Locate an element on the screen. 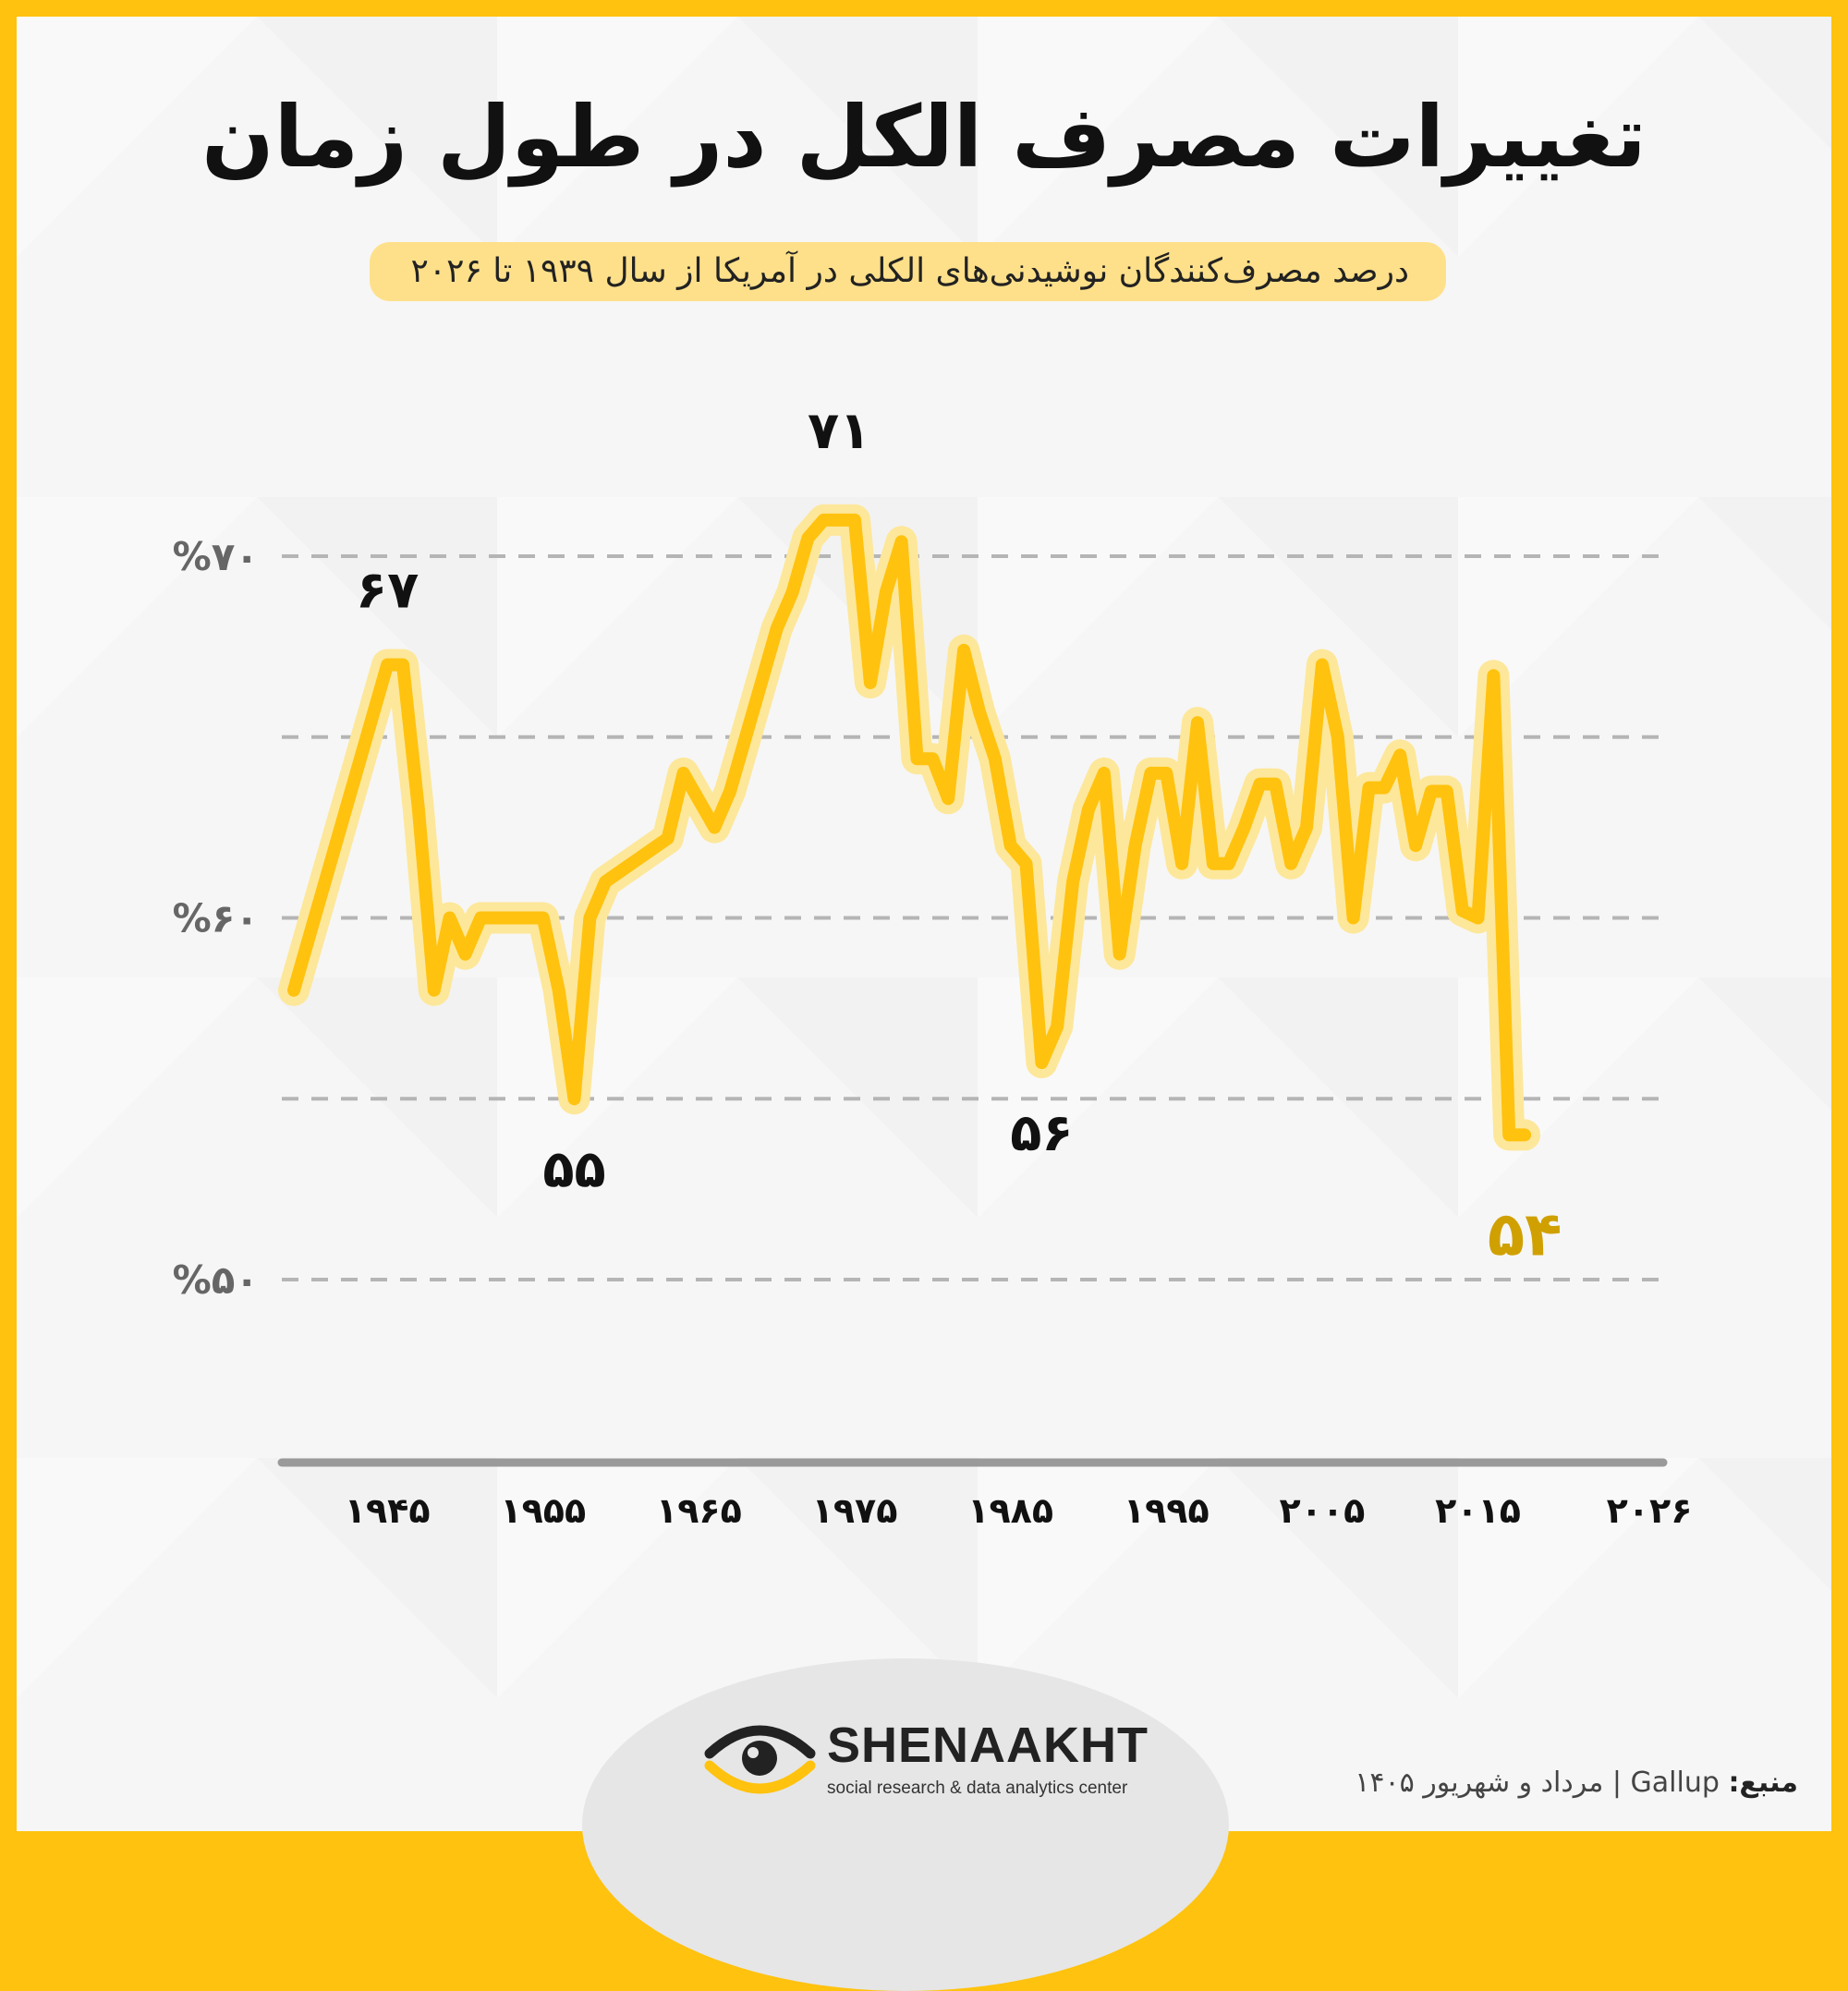 This screenshot has height=1991, width=1848. y-tick-label: %۶۰ is located at coordinates (216, 919).